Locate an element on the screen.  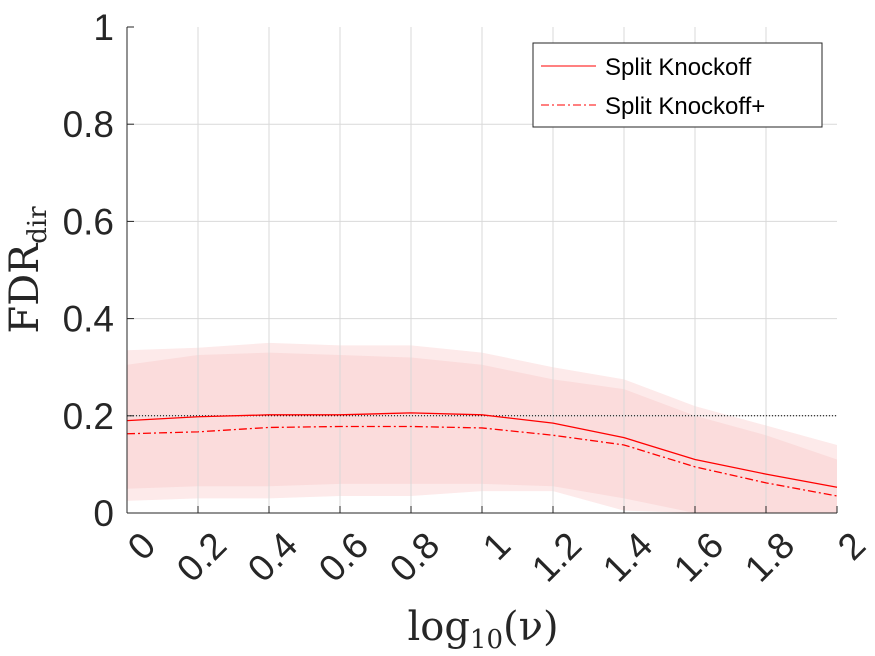
series-lines is located at coordinates (482, 454).